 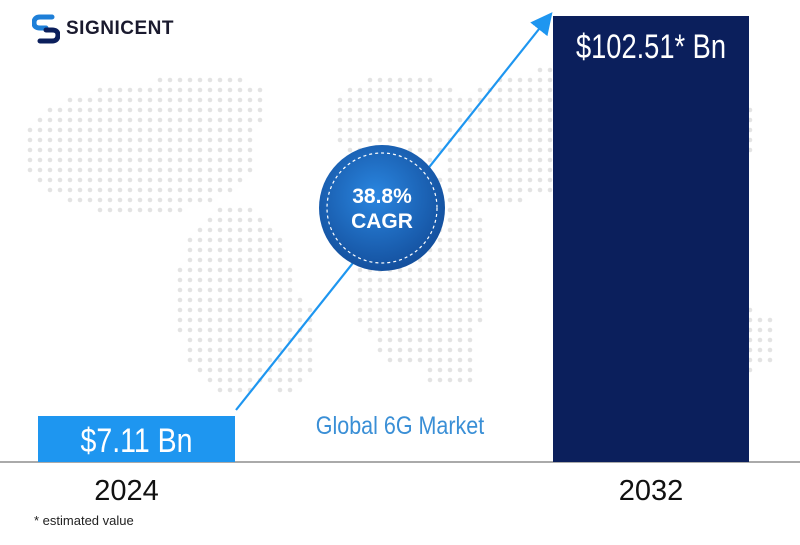 What do you see at coordinates (651, 491) in the screenshot?
I see `category-label-2032: 2032` at bounding box center [651, 491].